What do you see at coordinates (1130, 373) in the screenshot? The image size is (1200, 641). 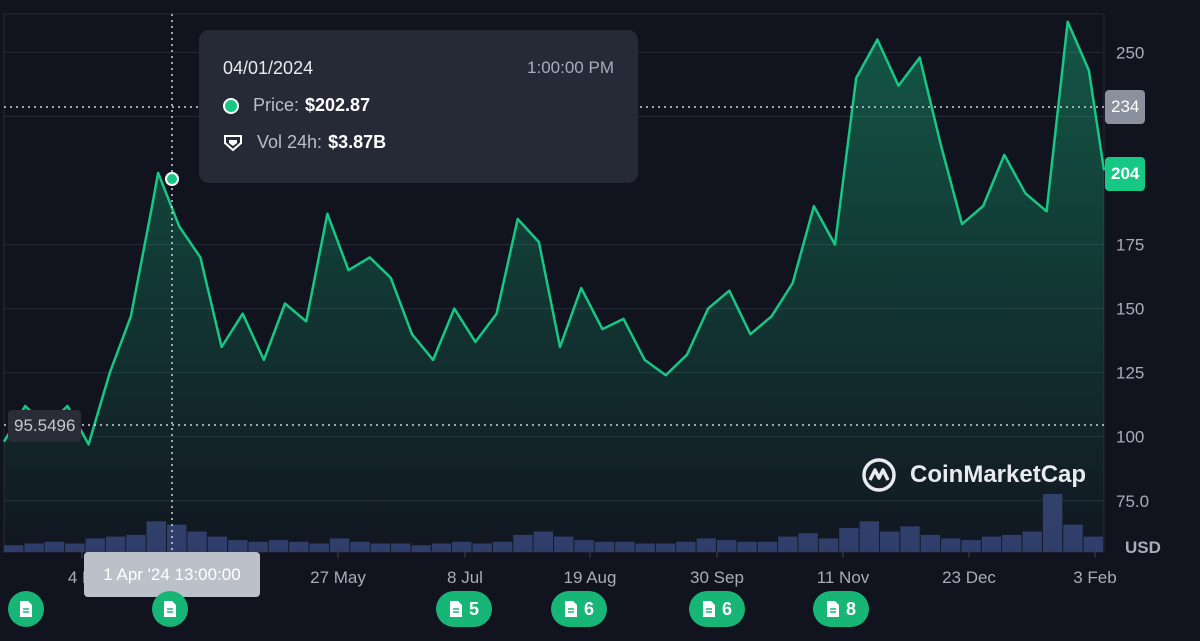 I see `y-tick-label: 125` at bounding box center [1130, 373].